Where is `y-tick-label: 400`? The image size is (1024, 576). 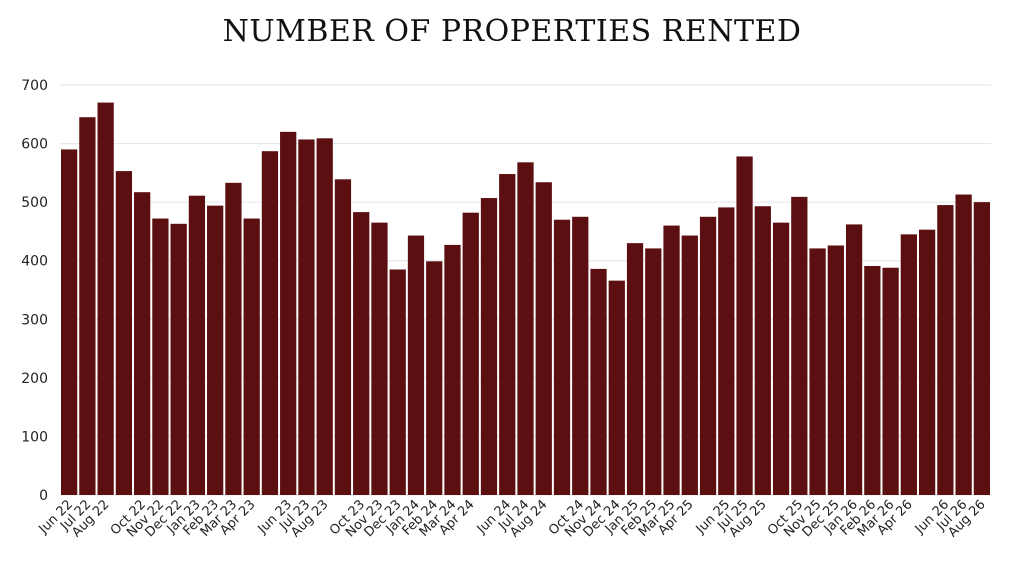 y-tick-label: 400 is located at coordinates (34, 262).